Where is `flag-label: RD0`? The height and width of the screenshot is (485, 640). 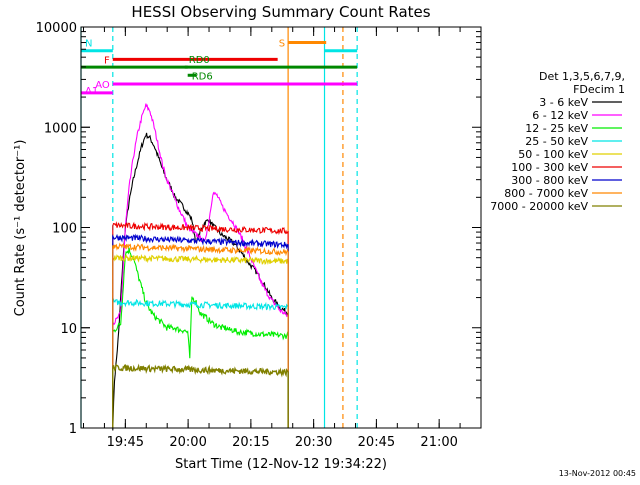 flag-label: RD0 is located at coordinates (199, 60).